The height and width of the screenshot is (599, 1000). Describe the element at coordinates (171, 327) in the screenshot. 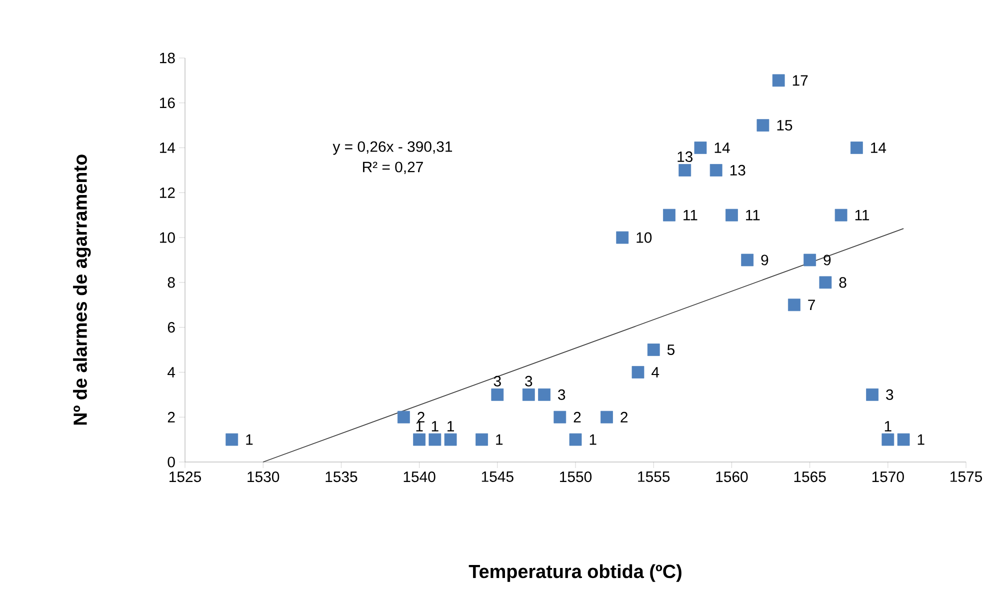

I see `y-tick-label: 6` at that location.